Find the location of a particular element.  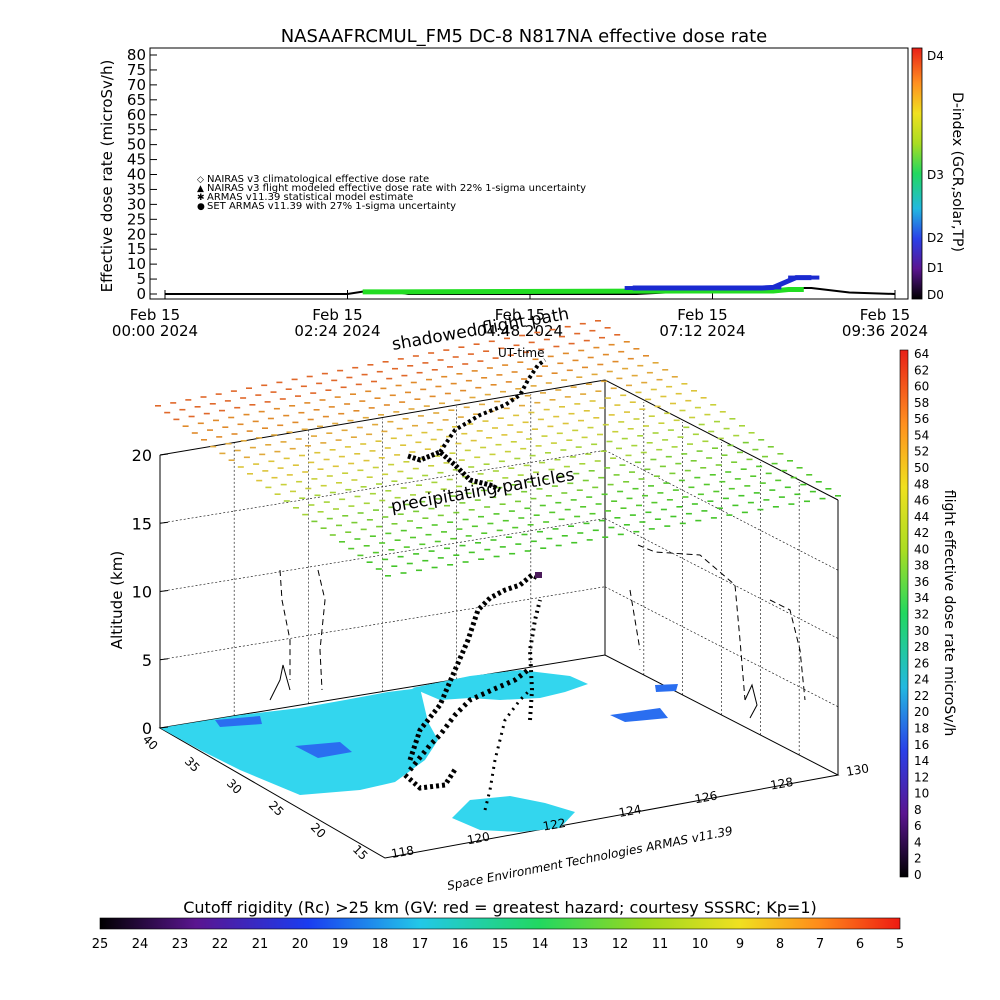

dose-rate-tick: 4 is located at coordinates (918, 842).